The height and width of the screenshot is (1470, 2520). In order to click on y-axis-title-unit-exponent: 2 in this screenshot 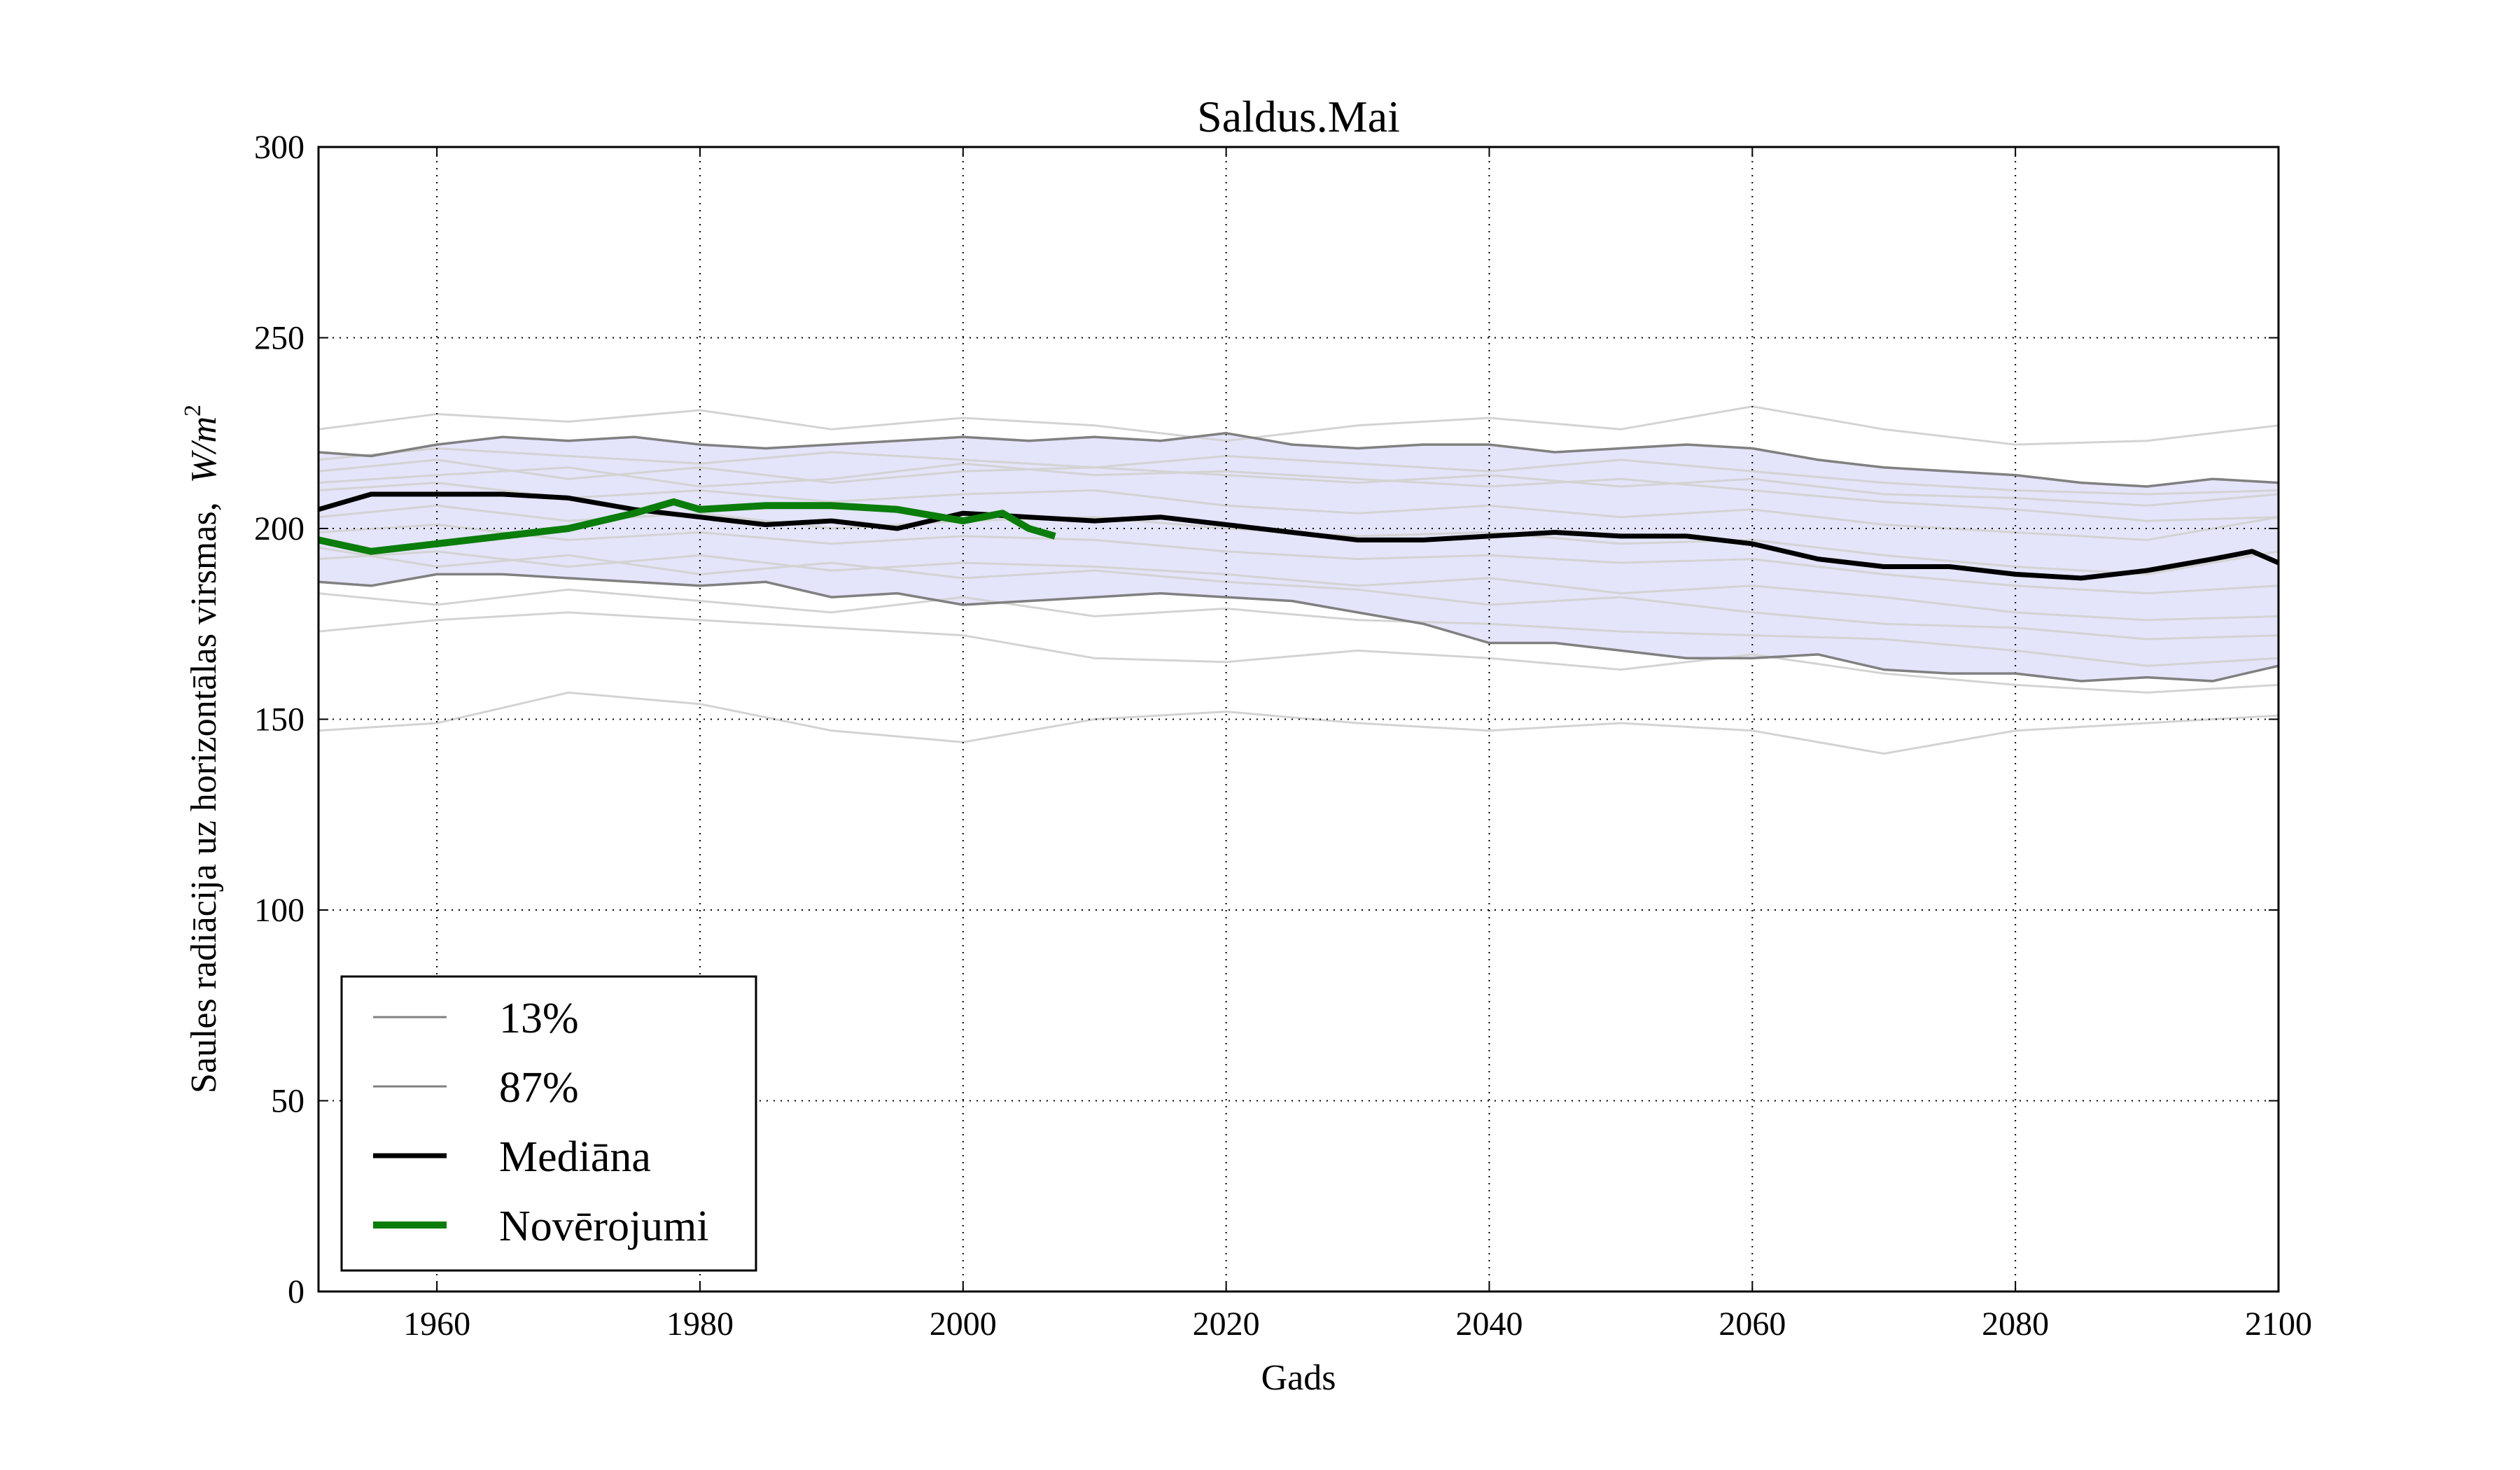, I will do `click(193, 410)`.